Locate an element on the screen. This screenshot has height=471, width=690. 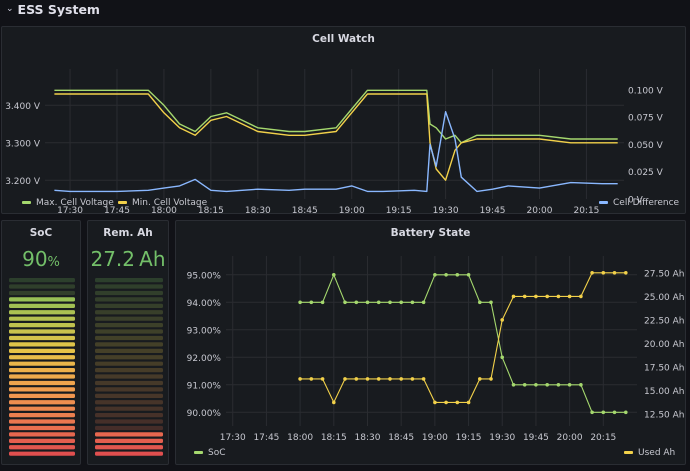
x-tick-label: 18:45 is located at coordinates (401, 438).